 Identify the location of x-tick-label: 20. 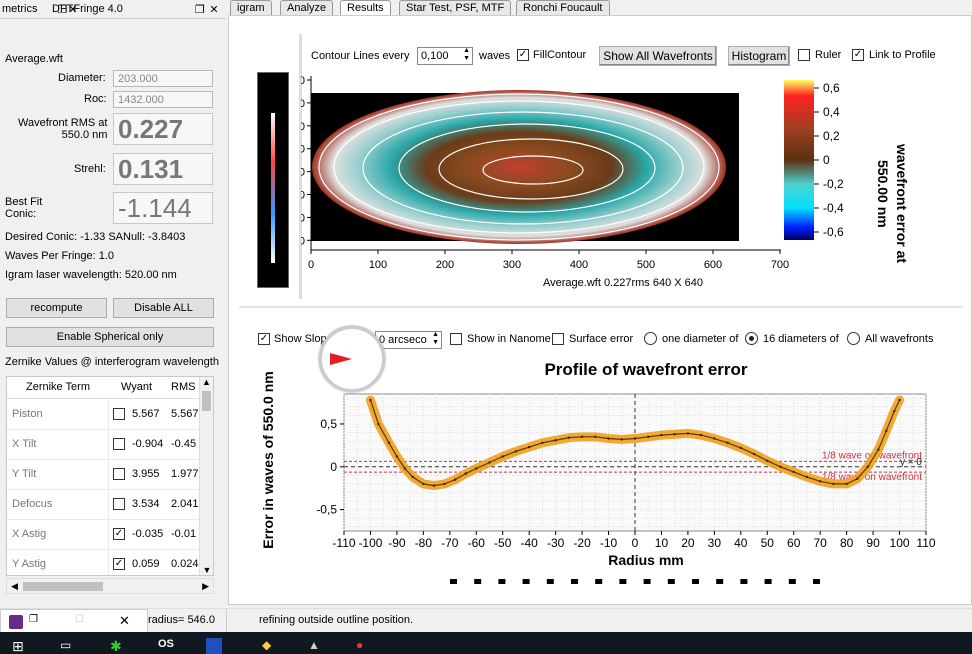
(688, 543).